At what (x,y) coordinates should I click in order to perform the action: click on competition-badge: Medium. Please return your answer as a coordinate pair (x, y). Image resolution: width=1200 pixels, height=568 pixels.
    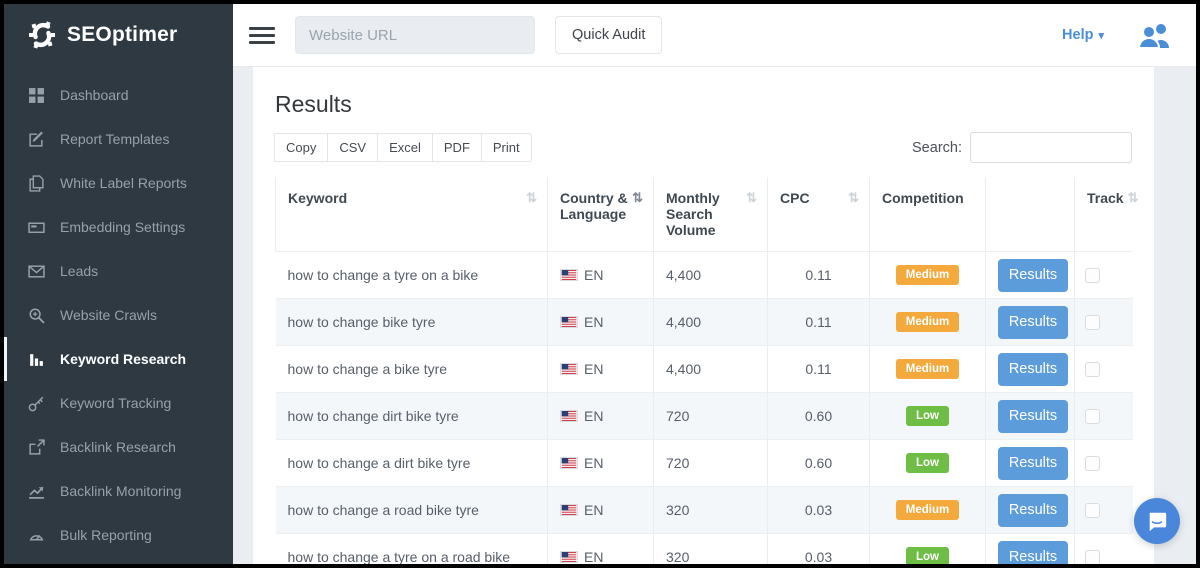
    Looking at the image, I should click on (927, 369).